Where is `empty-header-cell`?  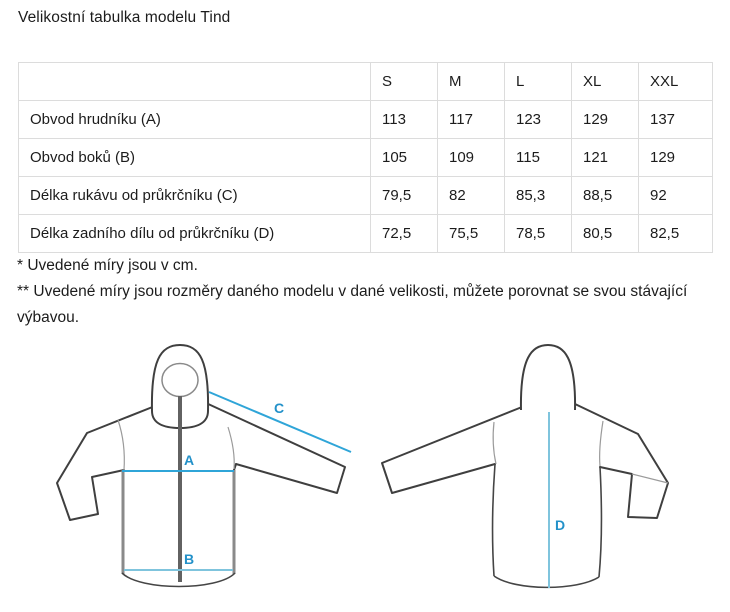
empty-header-cell is located at coordinates (194, 81).